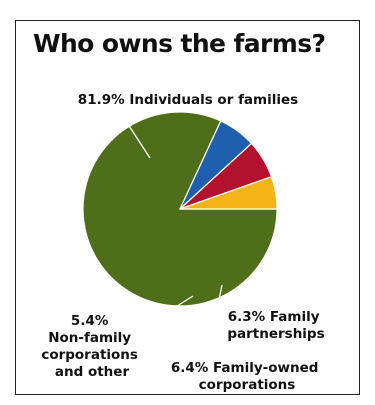 The image size is (375, 405). What do you see at coordinates (91, 346) in the screenshot?
I see `slice-label-non-family-corporations: 5.4% Non-family corporations and other` at bounding box center [91, 346].